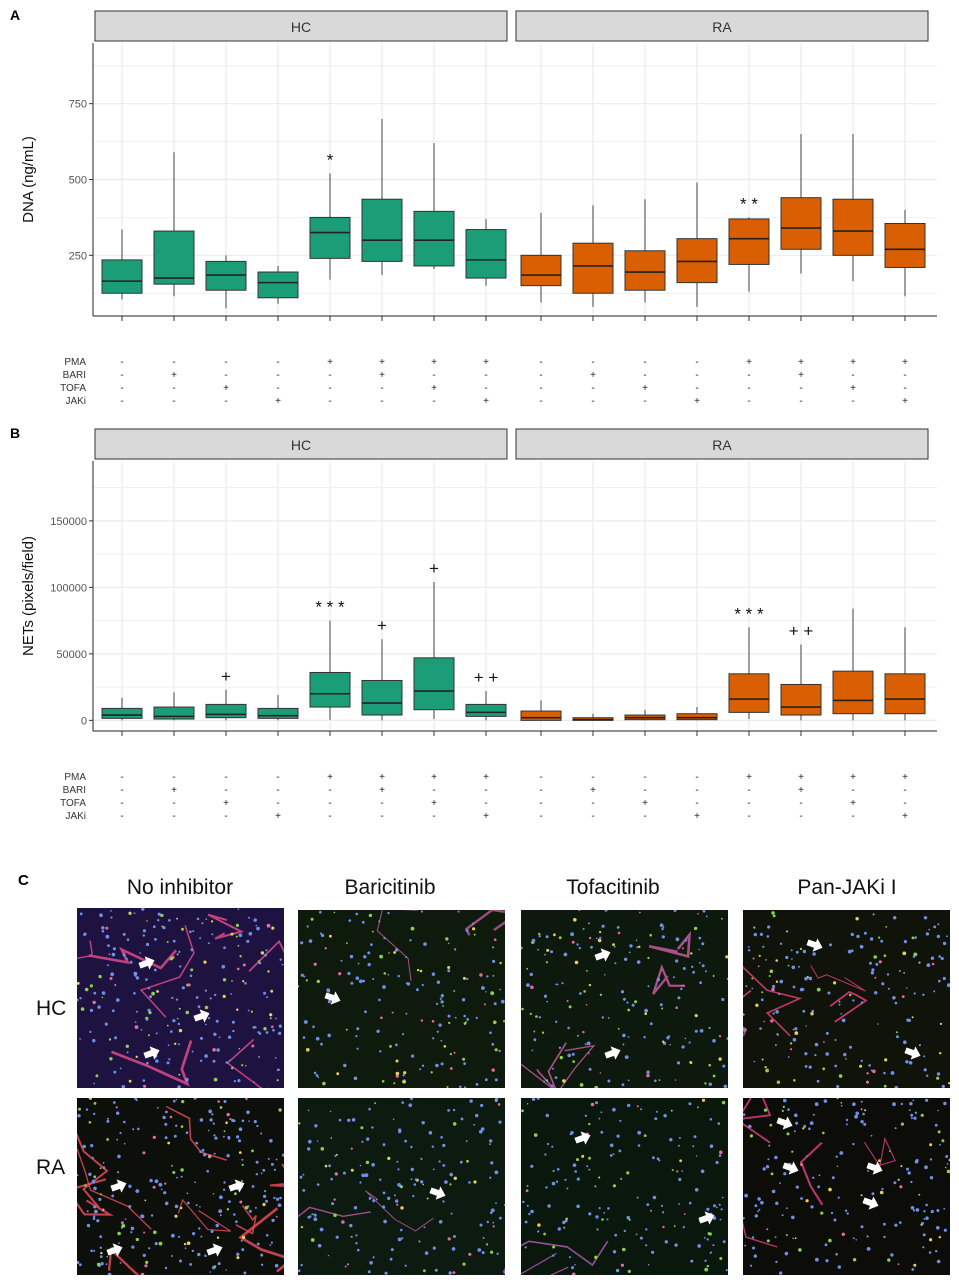 This screenshot has width=959, height=1280. I want to click on facet-strip-label: RA, so click(722, 27).